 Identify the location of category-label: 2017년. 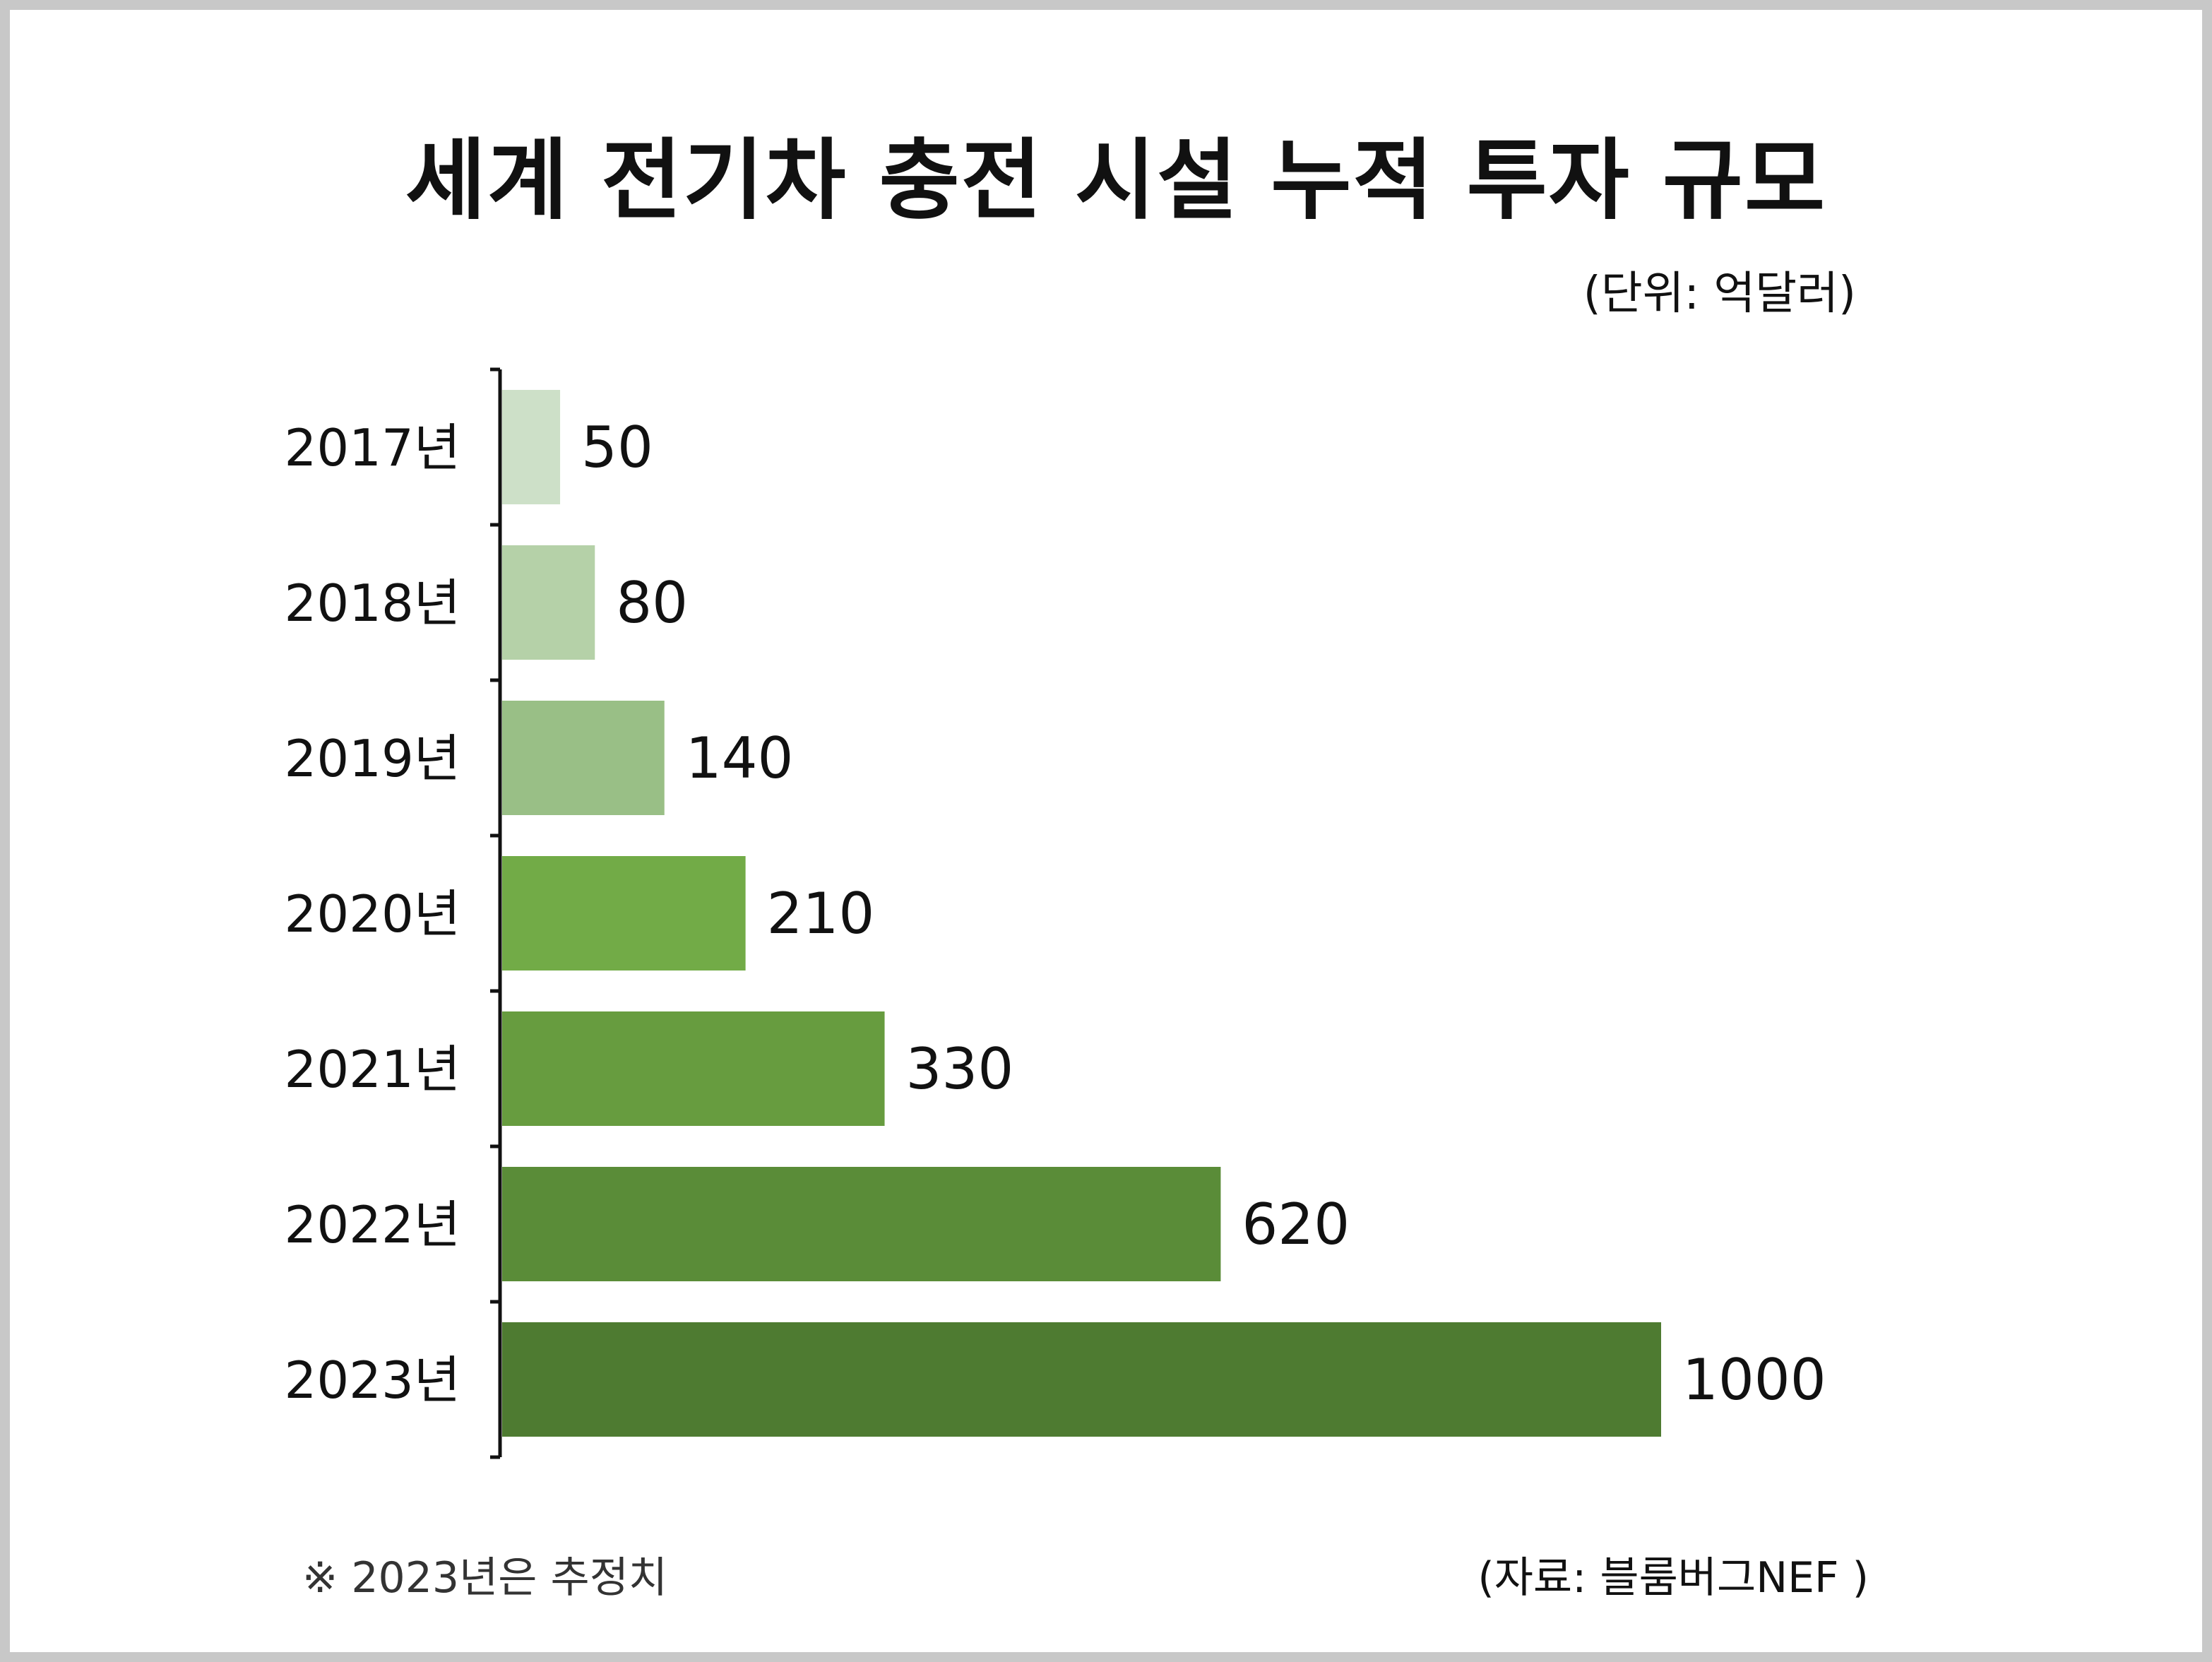
(372, 448).